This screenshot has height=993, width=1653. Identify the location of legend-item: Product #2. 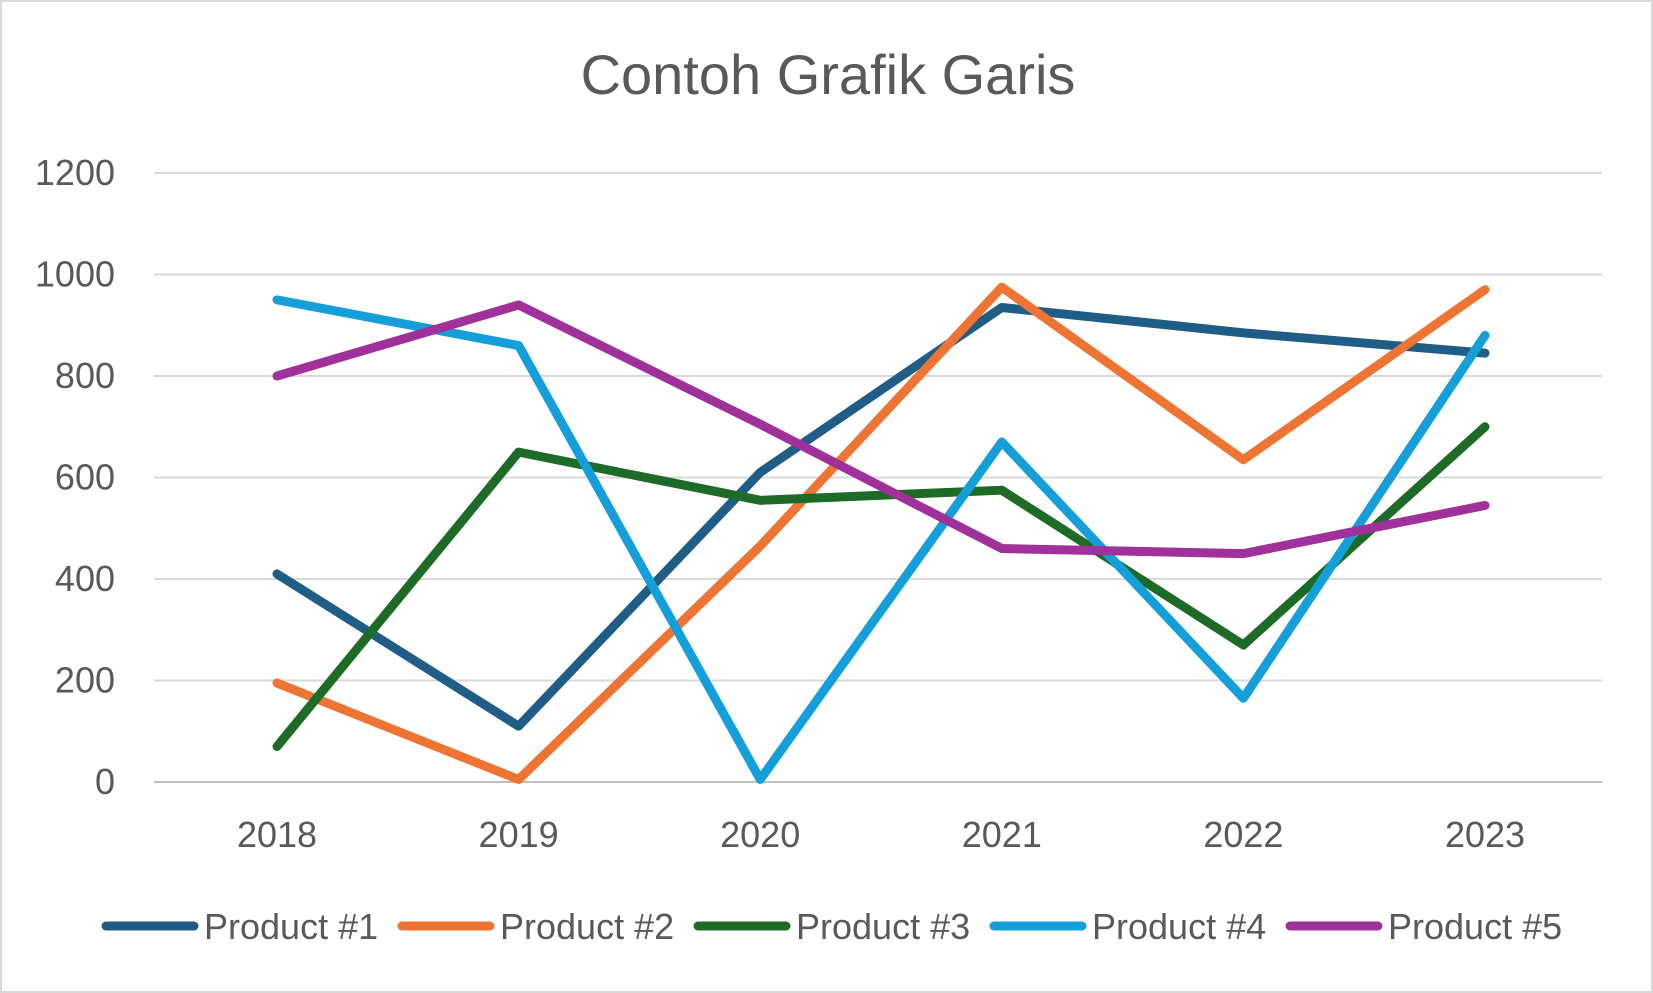
(535, 926).